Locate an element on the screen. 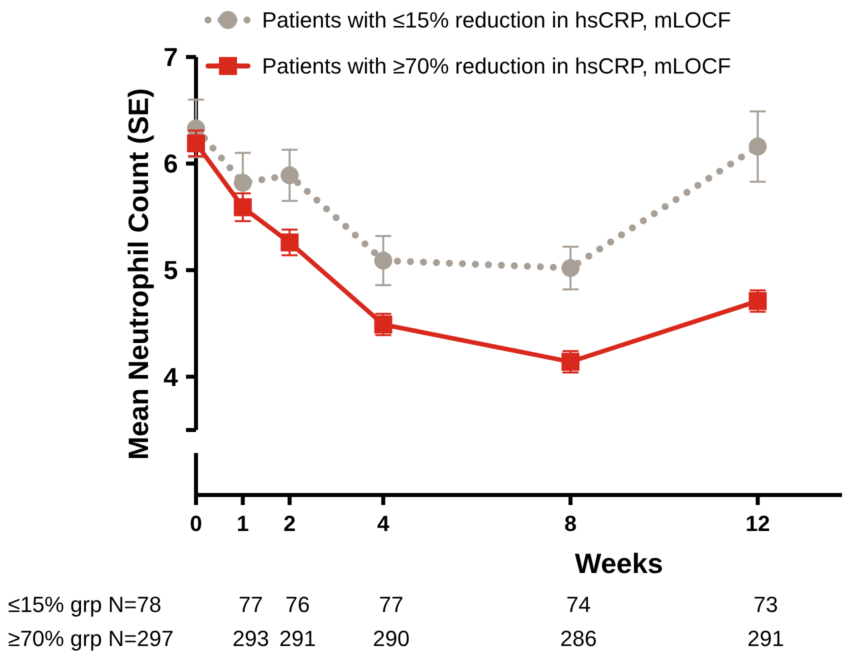 This screenshot has height=656, width=849. x-tick-label: 8 is located at coordinates (570, 523).